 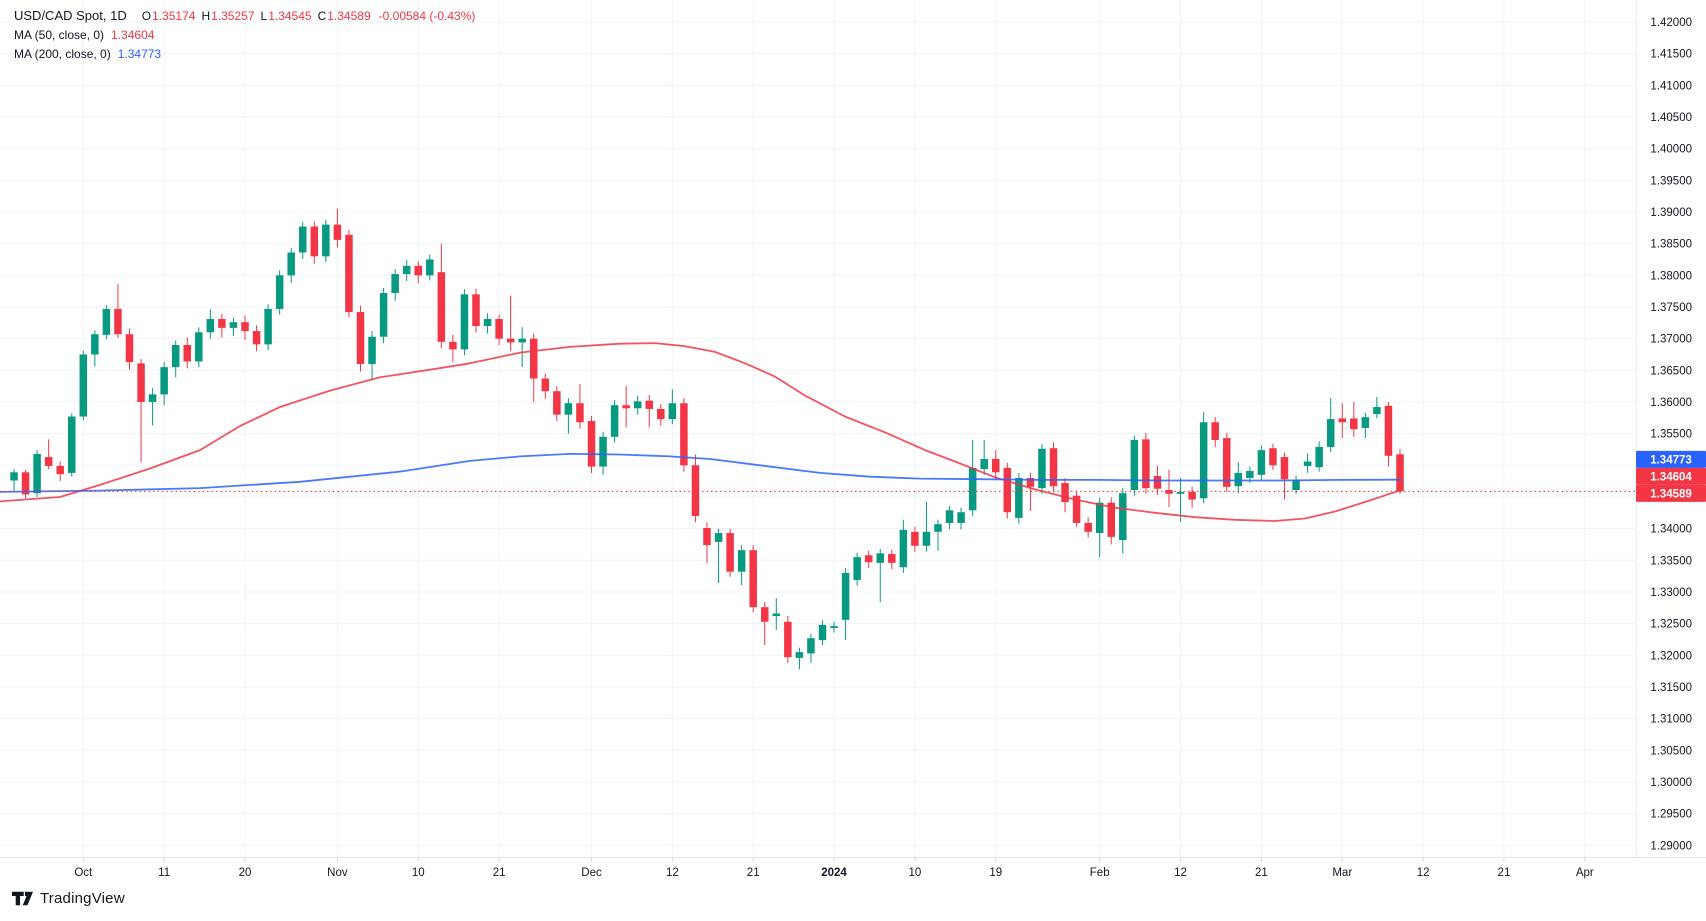 What do you see at coordinates (174, 16) in the screenshot?
I see `open-value: 1.35174` at bounding box center [174, 16].